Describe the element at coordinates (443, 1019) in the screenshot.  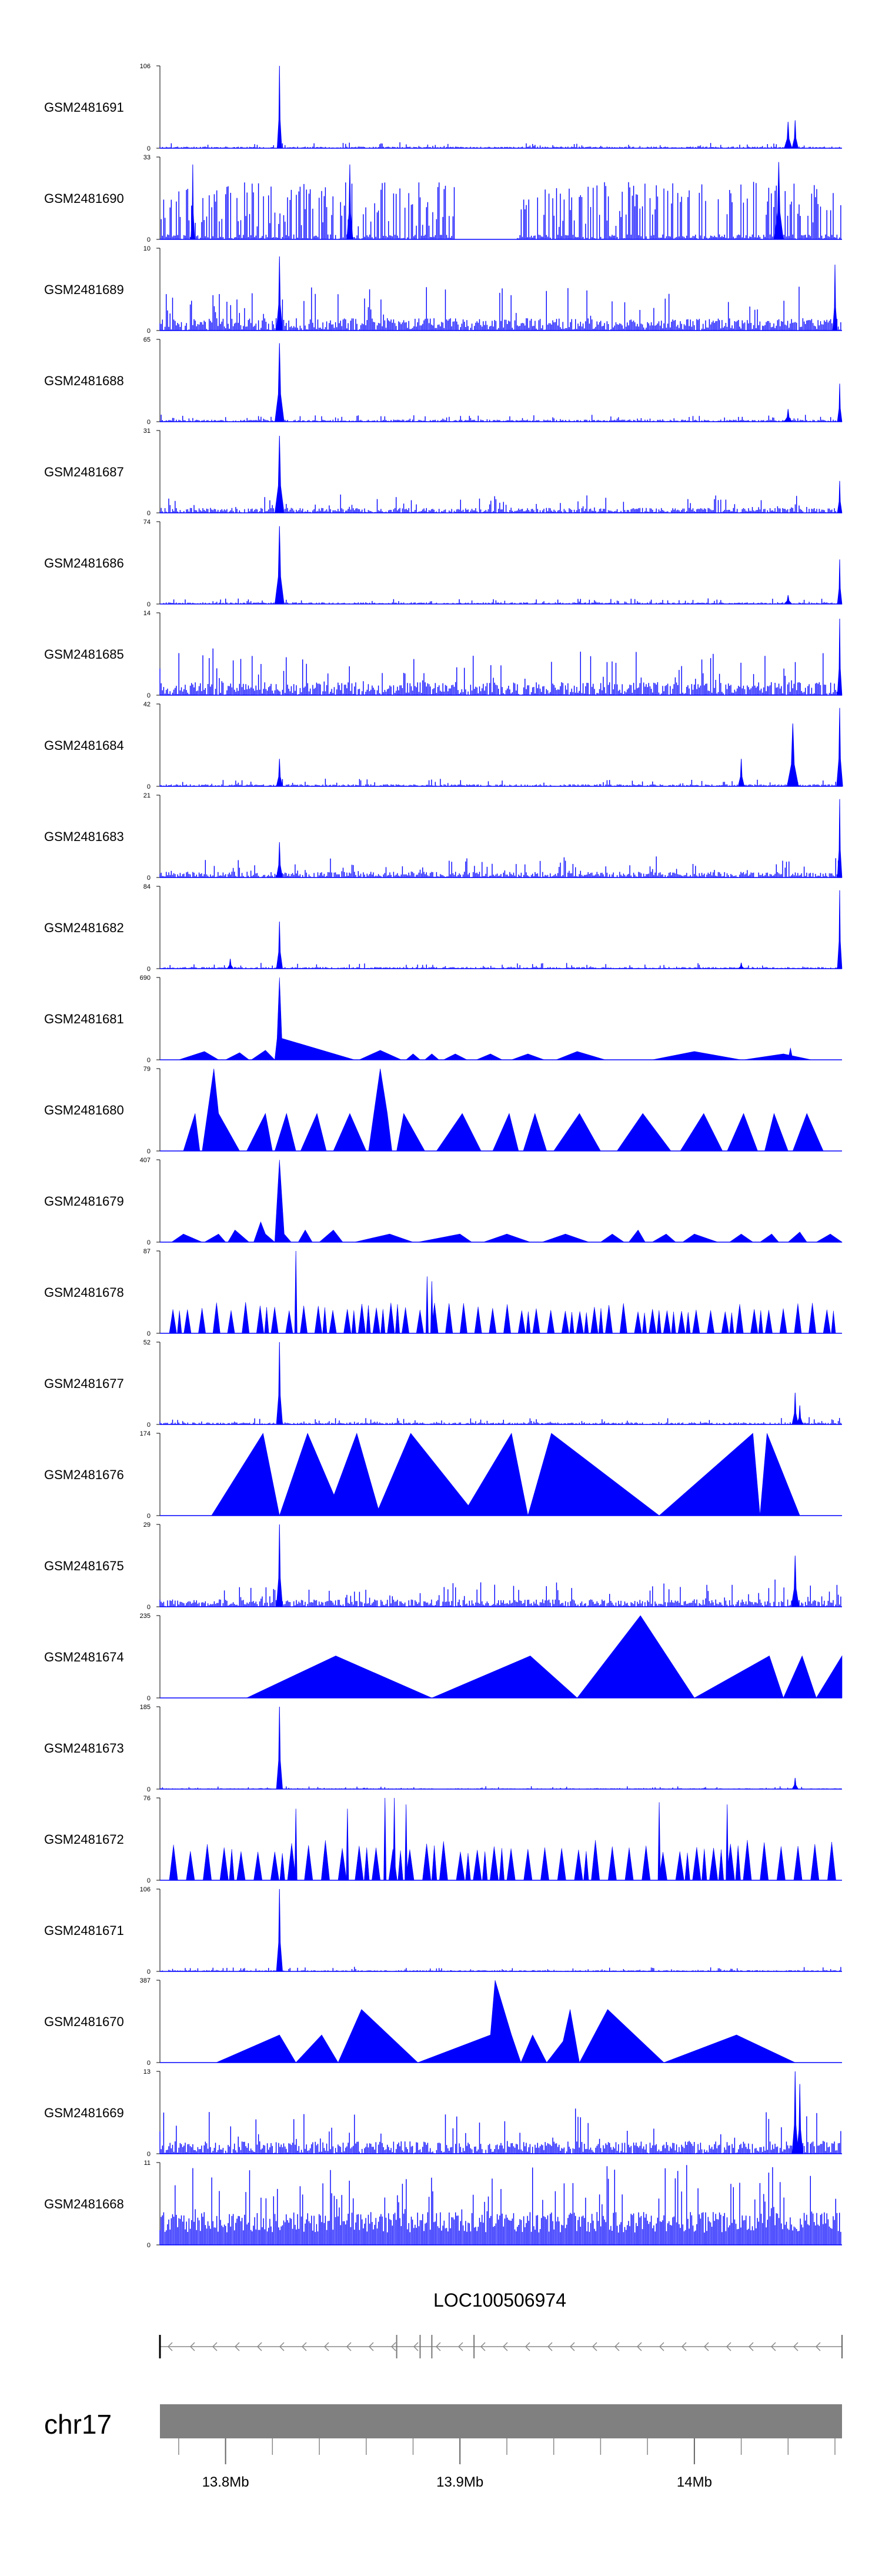
I see `track-GSM2481681: GSM2481681 690 0` at that location.